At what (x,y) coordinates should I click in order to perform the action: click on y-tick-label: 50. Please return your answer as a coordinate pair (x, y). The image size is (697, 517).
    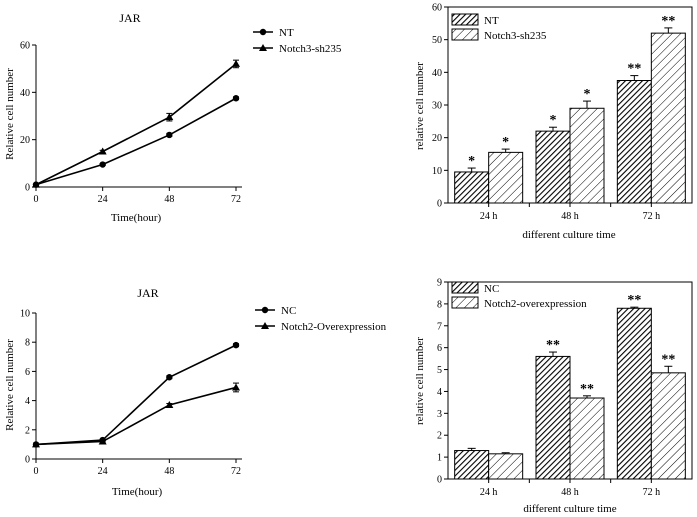
    Looking at the image, I should click on (437, 40).